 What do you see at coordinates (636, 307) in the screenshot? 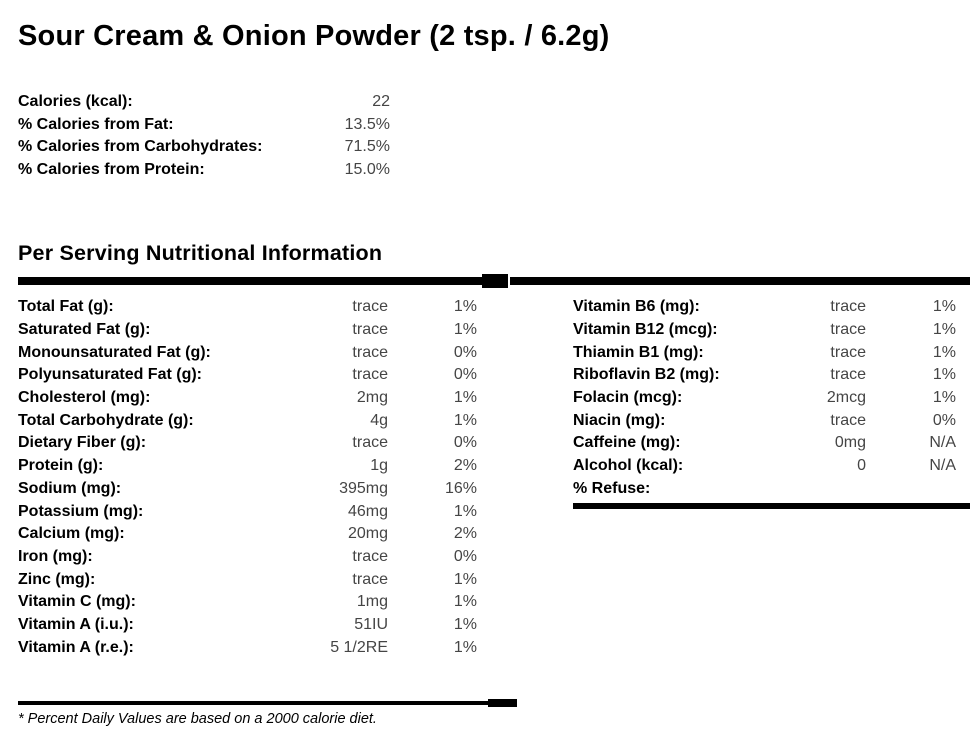
I see `nutrient-label: Vitamin B6 (mg):` at bounding box center [636, 307].